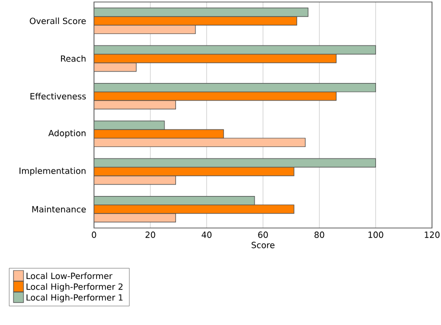 This screenshot has height=325, width=441. Describe the element at coordinates (207, 235) in the screenshot. I see `x-tick-label: 40` at that location.